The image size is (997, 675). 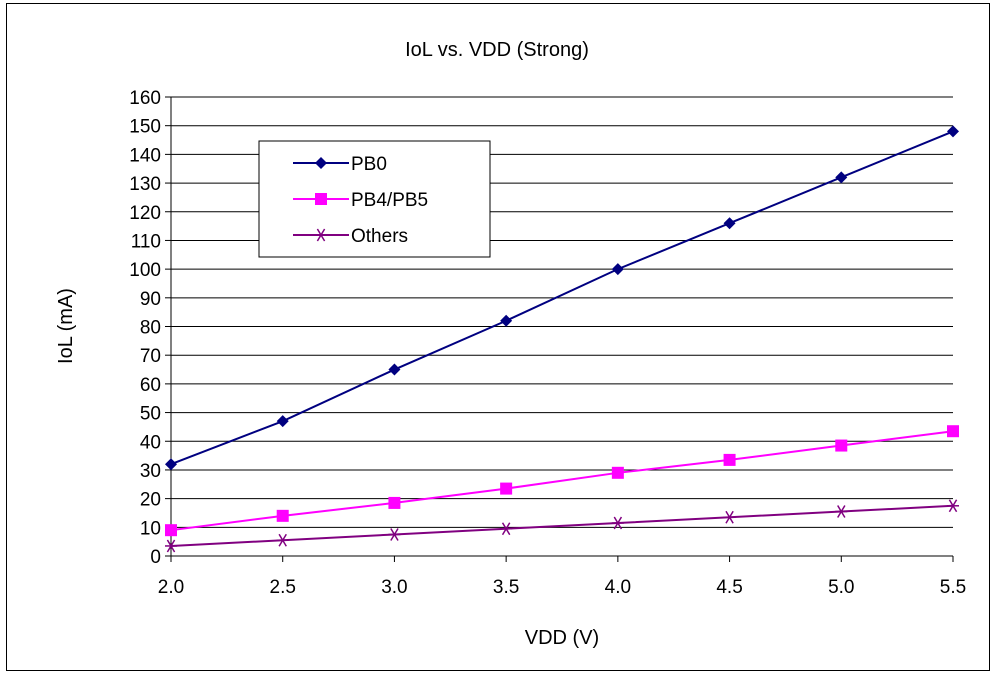 What do you see at coordinates (729, 587) in the screenshot?
I see `x-tick-label: 4.5` at bounding box center [729, 587].